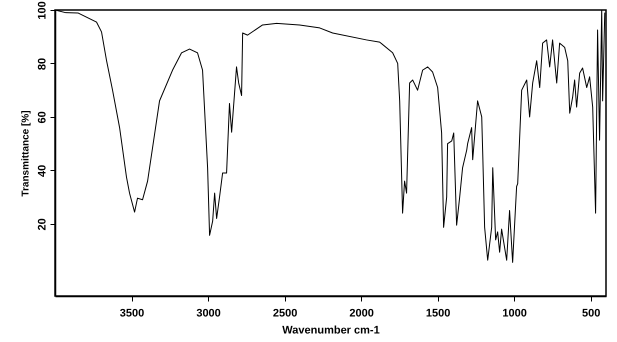 This screenshot has height=342, width=617. What do you see at coordinates (331, 330) in the screenshot?
I see `x-axis-title: Wavenumber cm-1` at bounding box center [331, 330].